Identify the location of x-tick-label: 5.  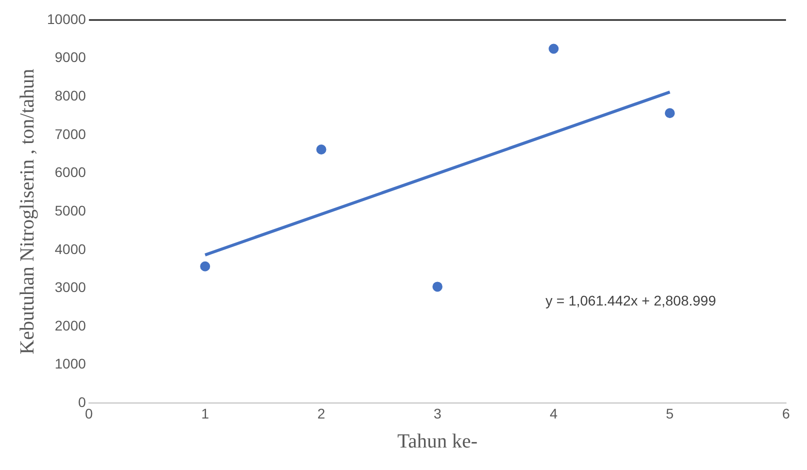
(670, 413).